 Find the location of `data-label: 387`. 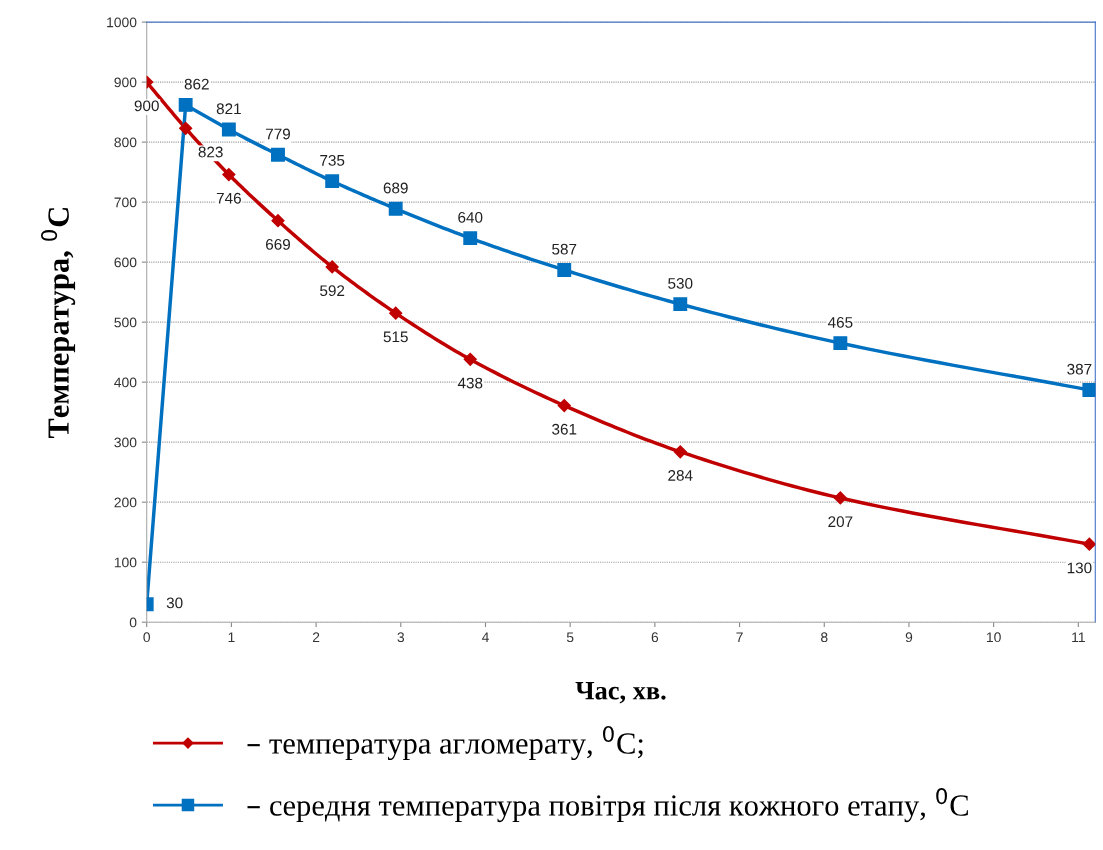

data-label: 387 is located at coordinates (1079, 369).